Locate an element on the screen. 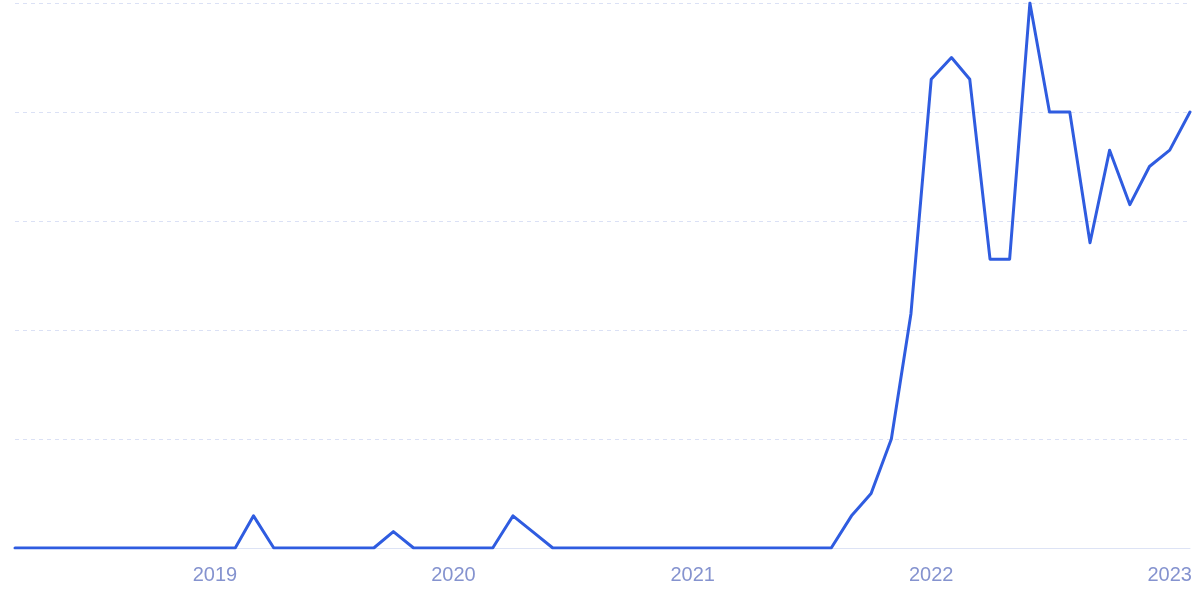 The height and width of the screenshot is (600, 1200). x-tick-label: 2022 is located at coordinates (931, 574).